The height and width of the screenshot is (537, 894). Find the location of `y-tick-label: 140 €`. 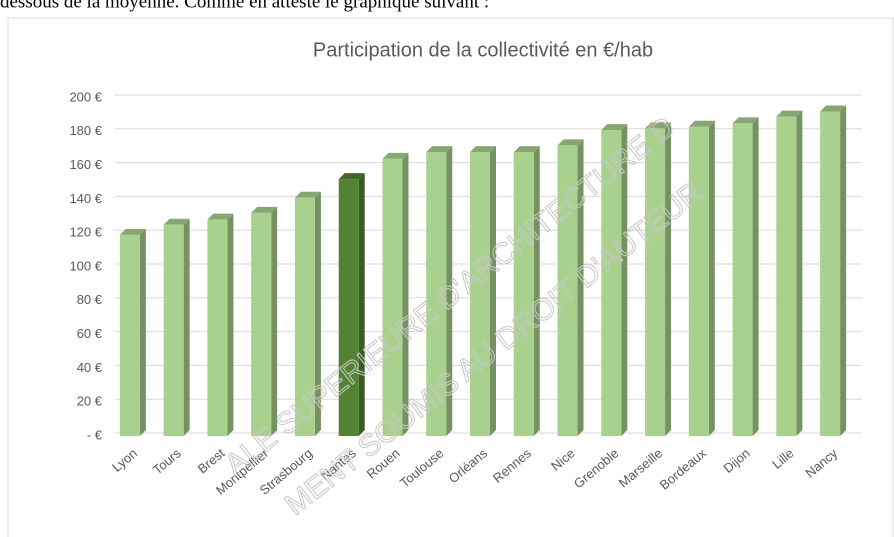

y-tick-label: 140 € is located at coordinates (85, 198).